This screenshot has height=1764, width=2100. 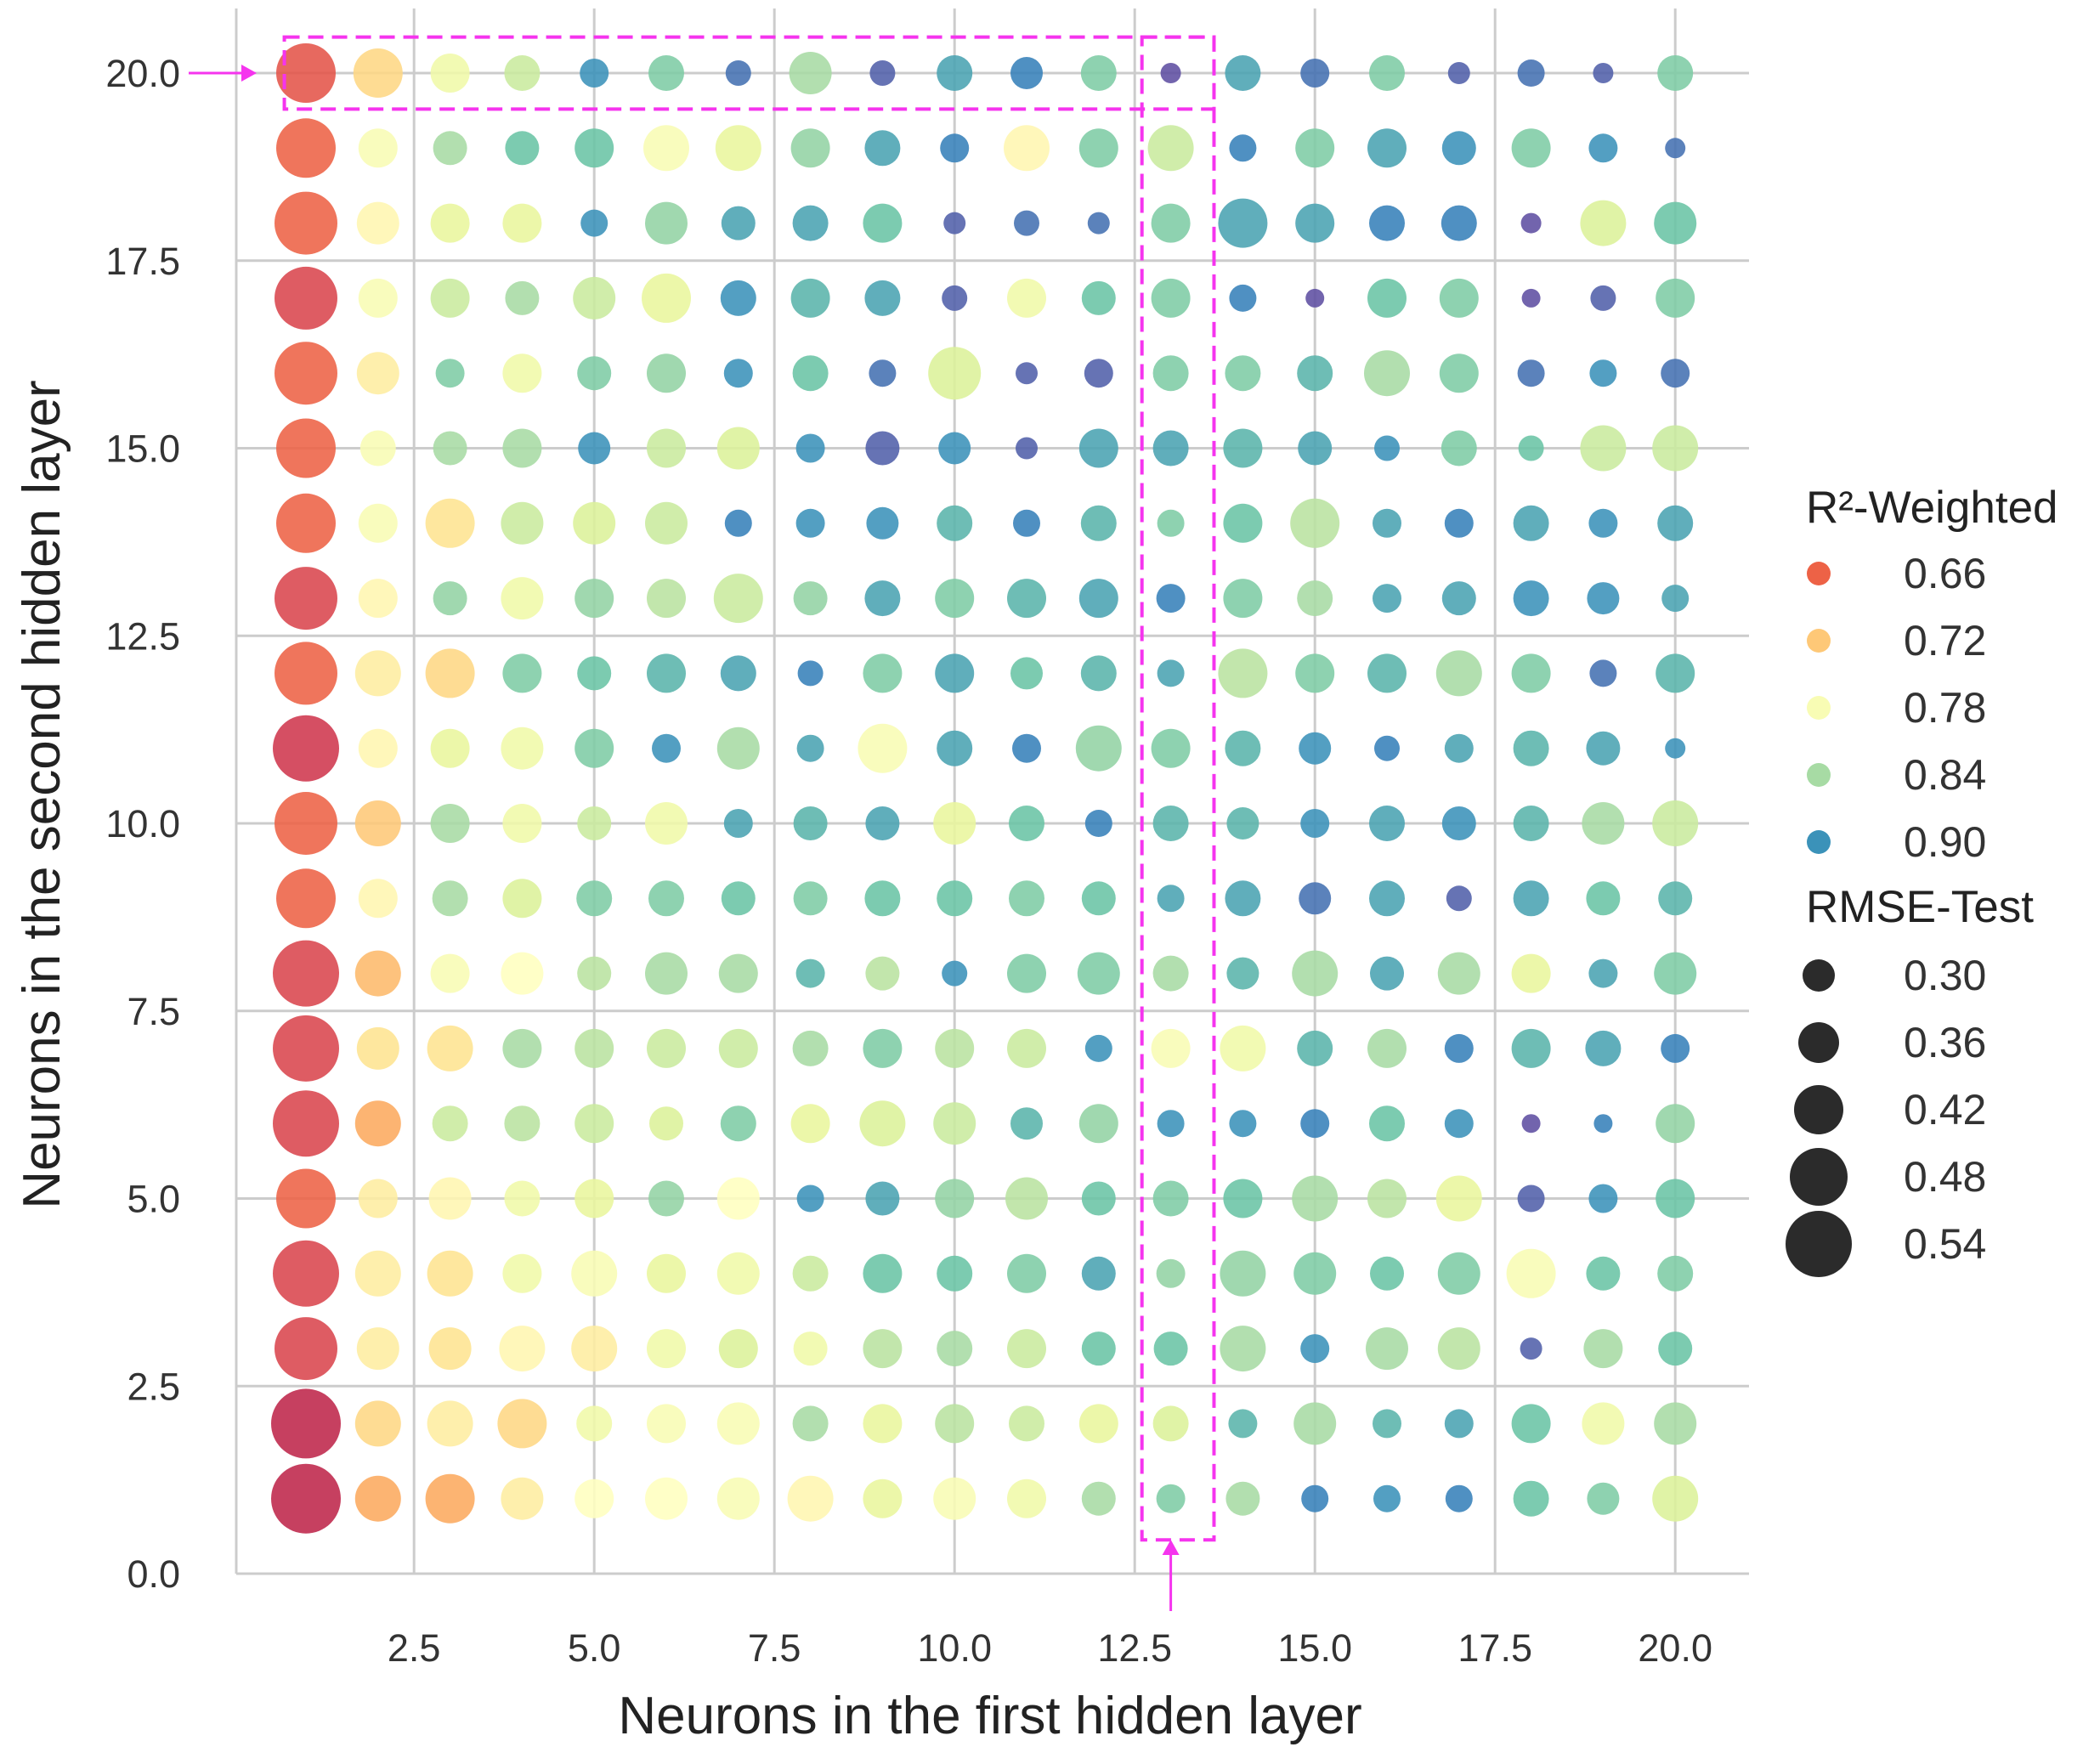 What do you see at coordinates (1459, 1124) in the screenshot?
I see `data-point-x17-y6` at bounding box center [1459, 1124].